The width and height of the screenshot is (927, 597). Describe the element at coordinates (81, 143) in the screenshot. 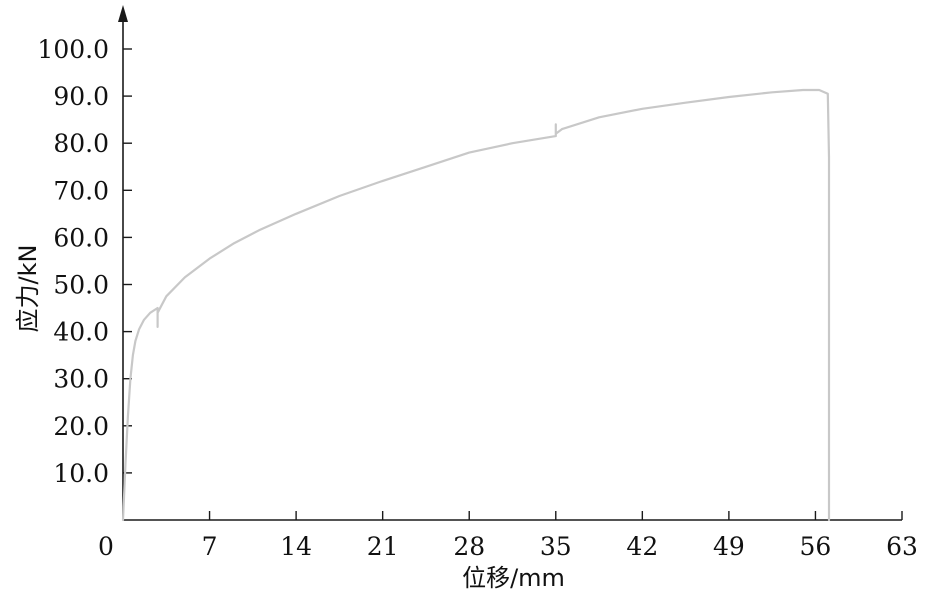

I see `y-tick-label: 80.0` at that location.